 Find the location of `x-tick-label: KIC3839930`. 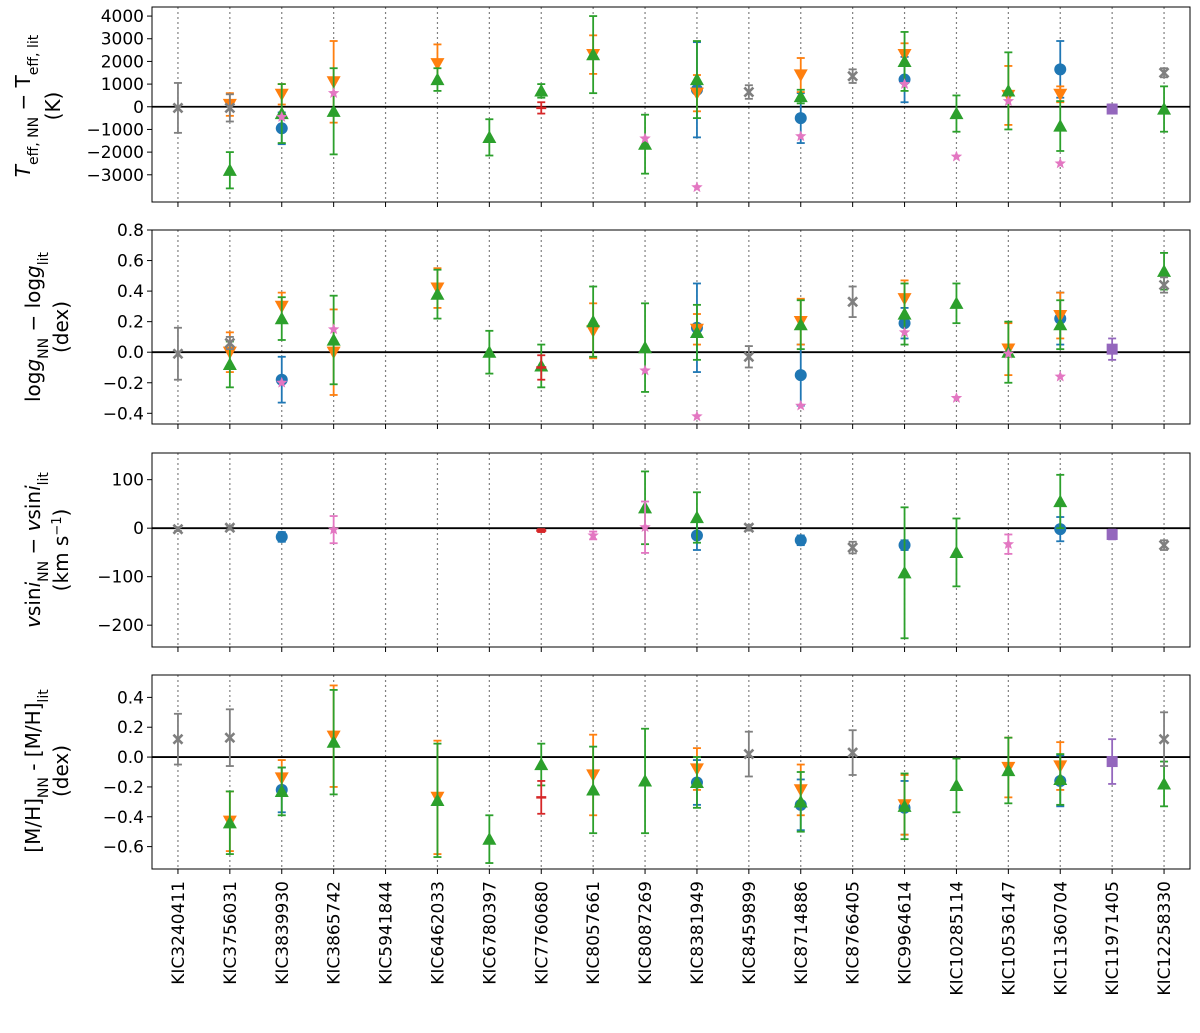

x-tick-label: KIC3839930 is located at coordinates (283, 933).